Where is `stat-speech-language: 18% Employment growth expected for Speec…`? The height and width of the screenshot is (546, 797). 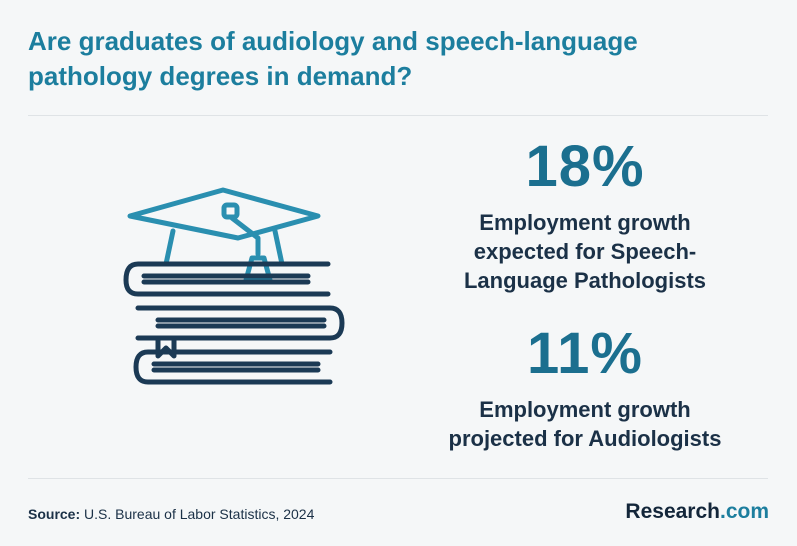 stat-speech-language: 18% Employment growth expected for Speec… is located at coordinates (585, 215).